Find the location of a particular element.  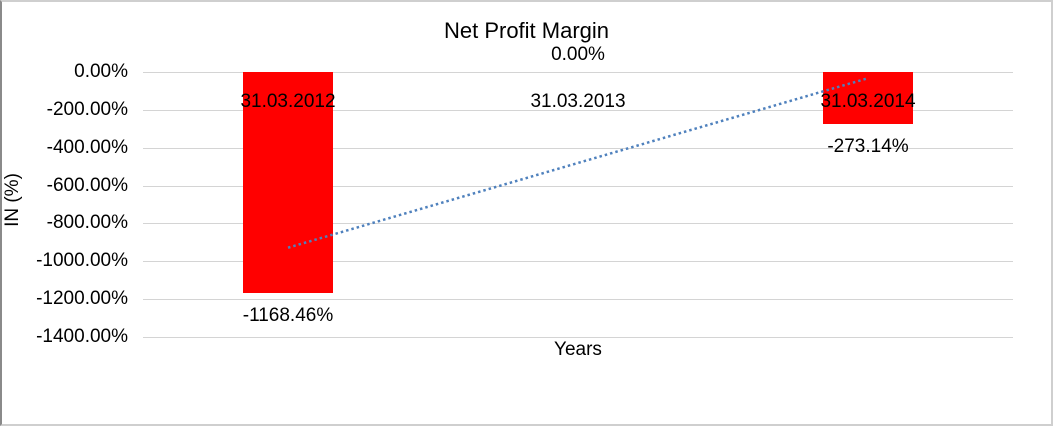

y-axis-tick-label: -200.00% is located at coordinates (87, 109).